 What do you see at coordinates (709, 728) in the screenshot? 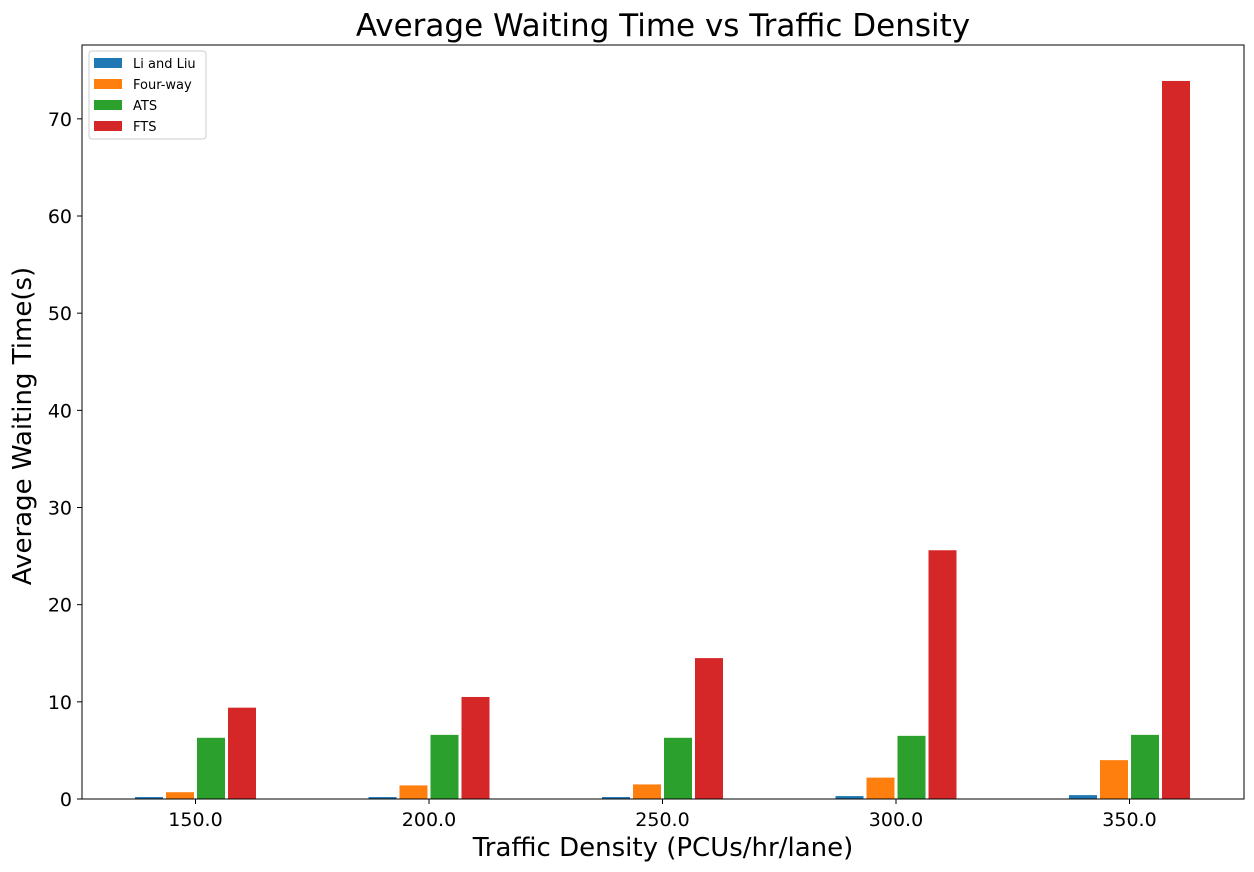
I see `bar-fts-250.0` at bounding box center [709, 728].